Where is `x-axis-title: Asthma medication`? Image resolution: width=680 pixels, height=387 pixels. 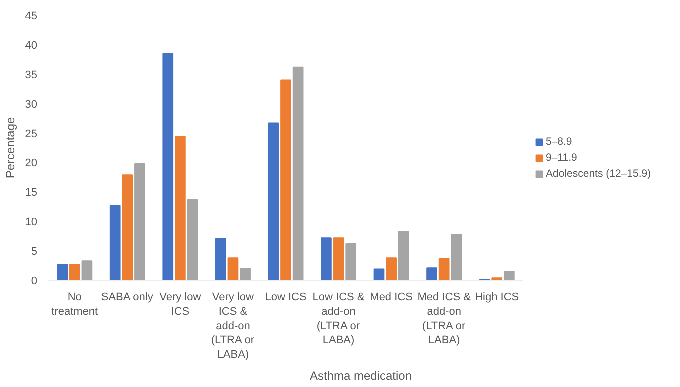 x-axis-title: Asthma medication is located at coordinates (361, 376).